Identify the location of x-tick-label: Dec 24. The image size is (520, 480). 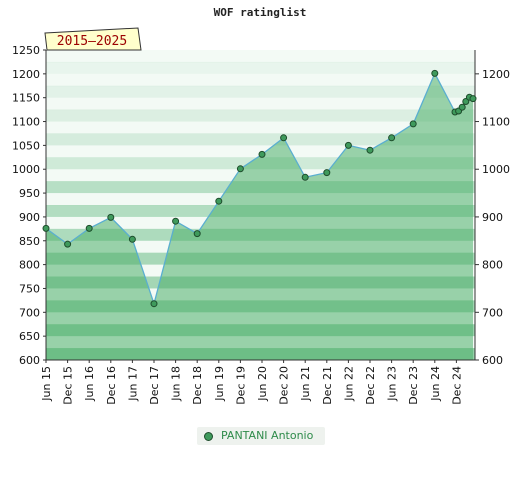
(456, 385).